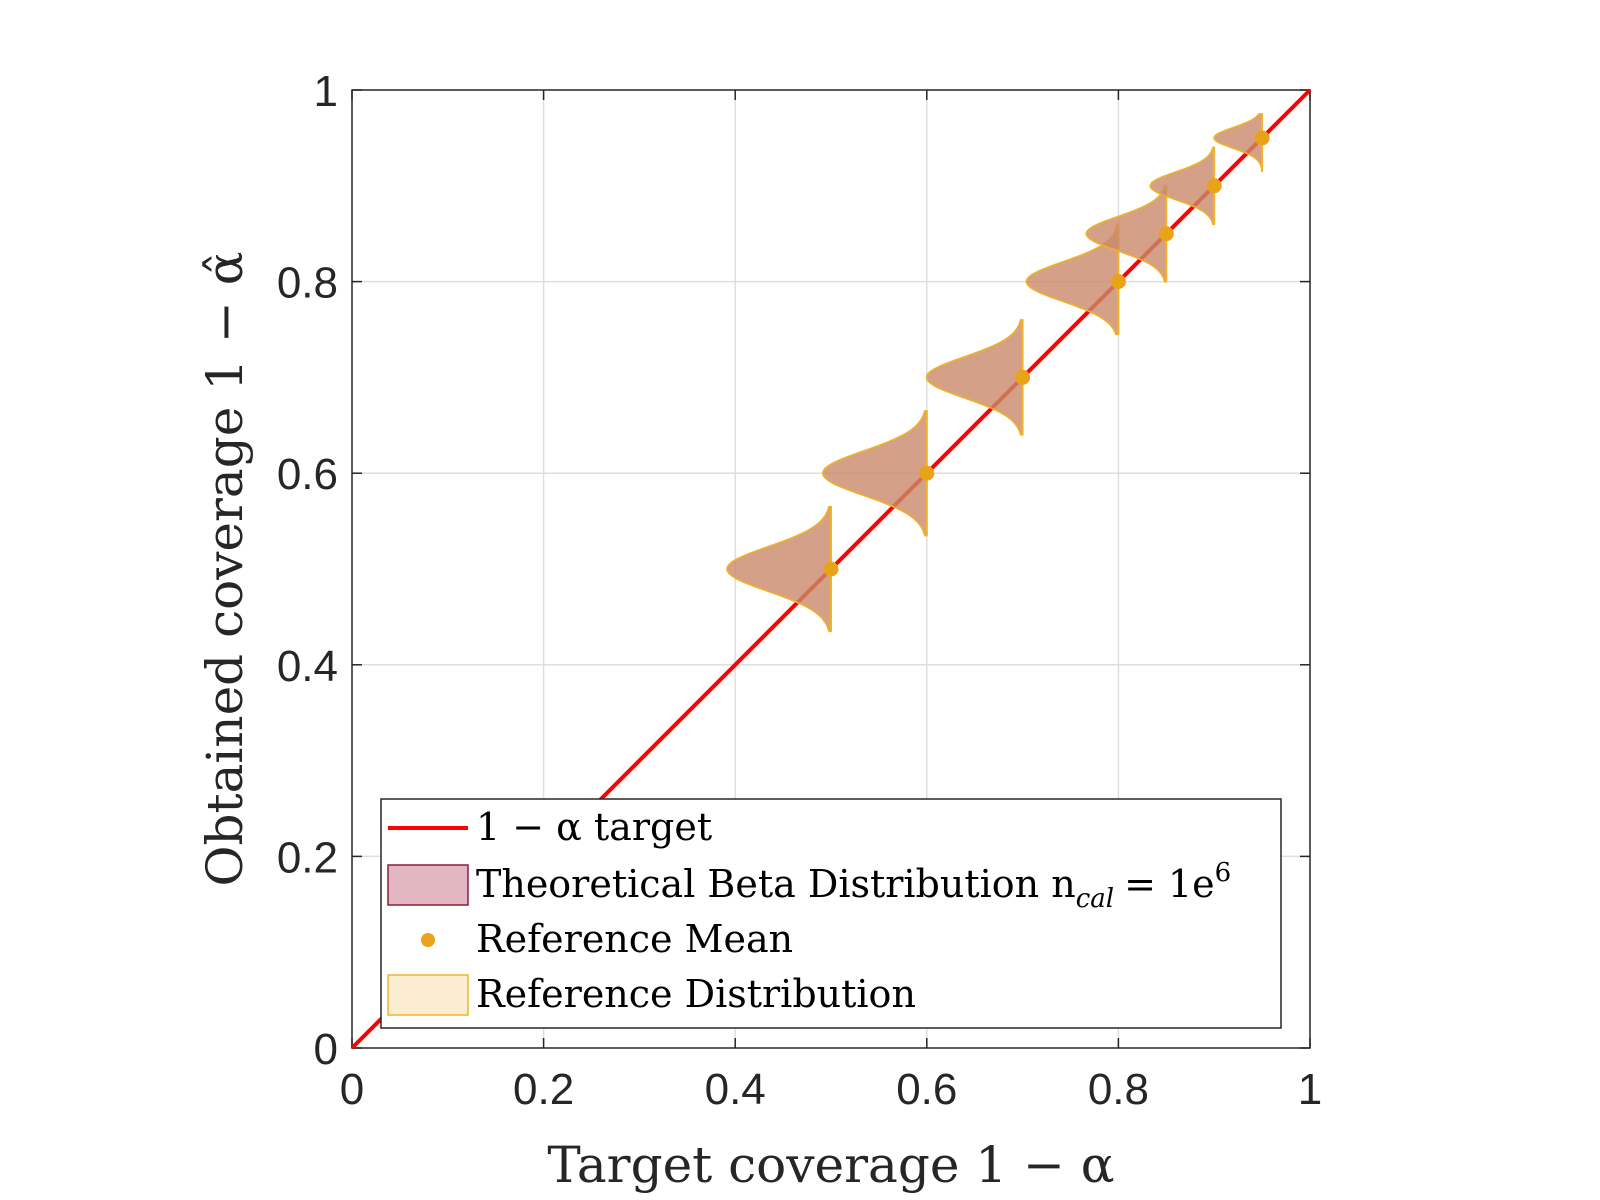  What do you see at coordinates (1095, 899) in the screenshot?
I see `legend-beta-subscript: cal` at bounding box center [1095, 899].